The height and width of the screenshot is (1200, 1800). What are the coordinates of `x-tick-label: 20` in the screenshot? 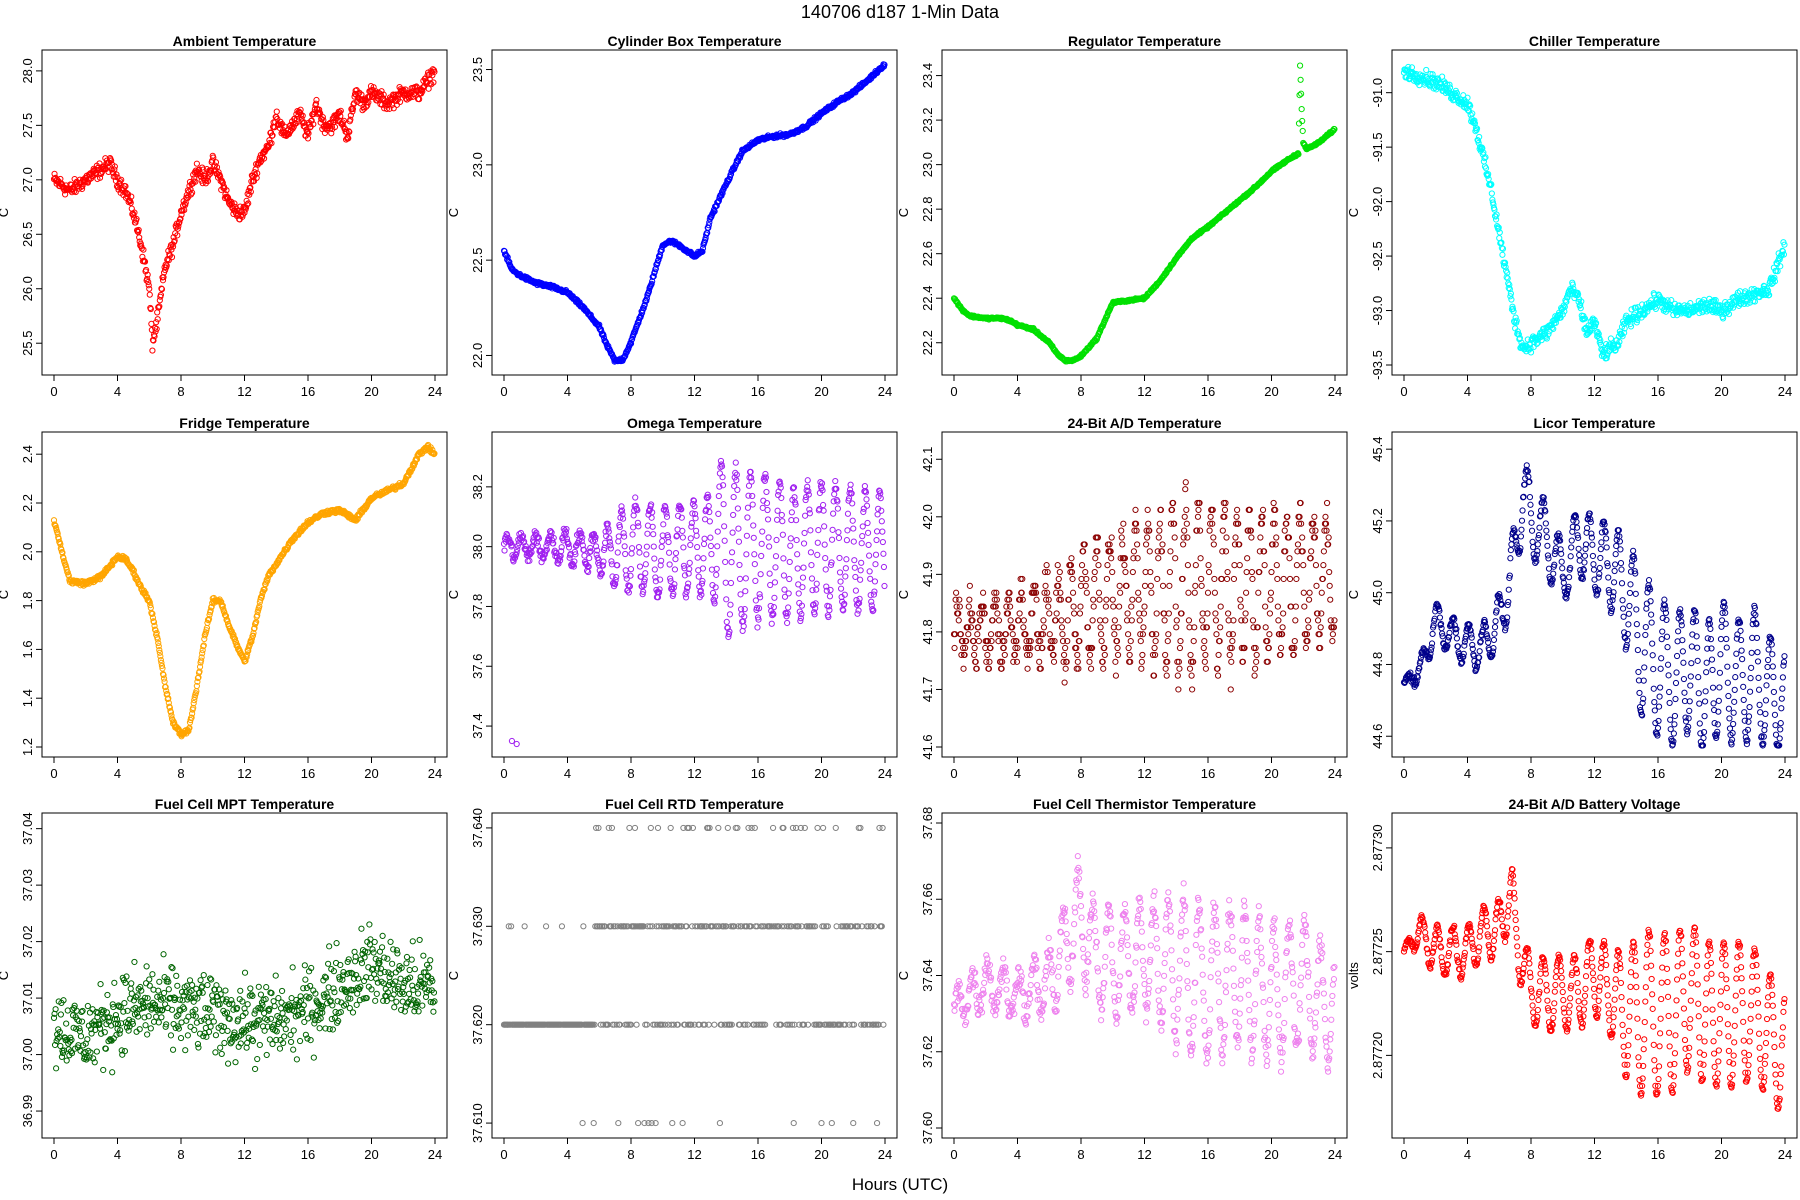 It's located at (371, 391).